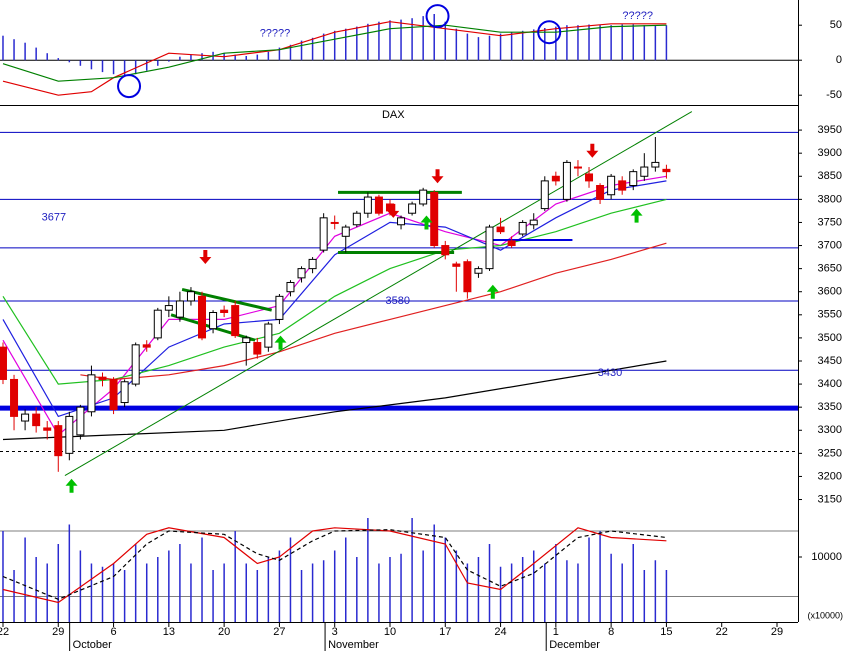 The width and height of the screenshot is (845, 651). I want to click on y-tick-label: 50, so click(836, 25).